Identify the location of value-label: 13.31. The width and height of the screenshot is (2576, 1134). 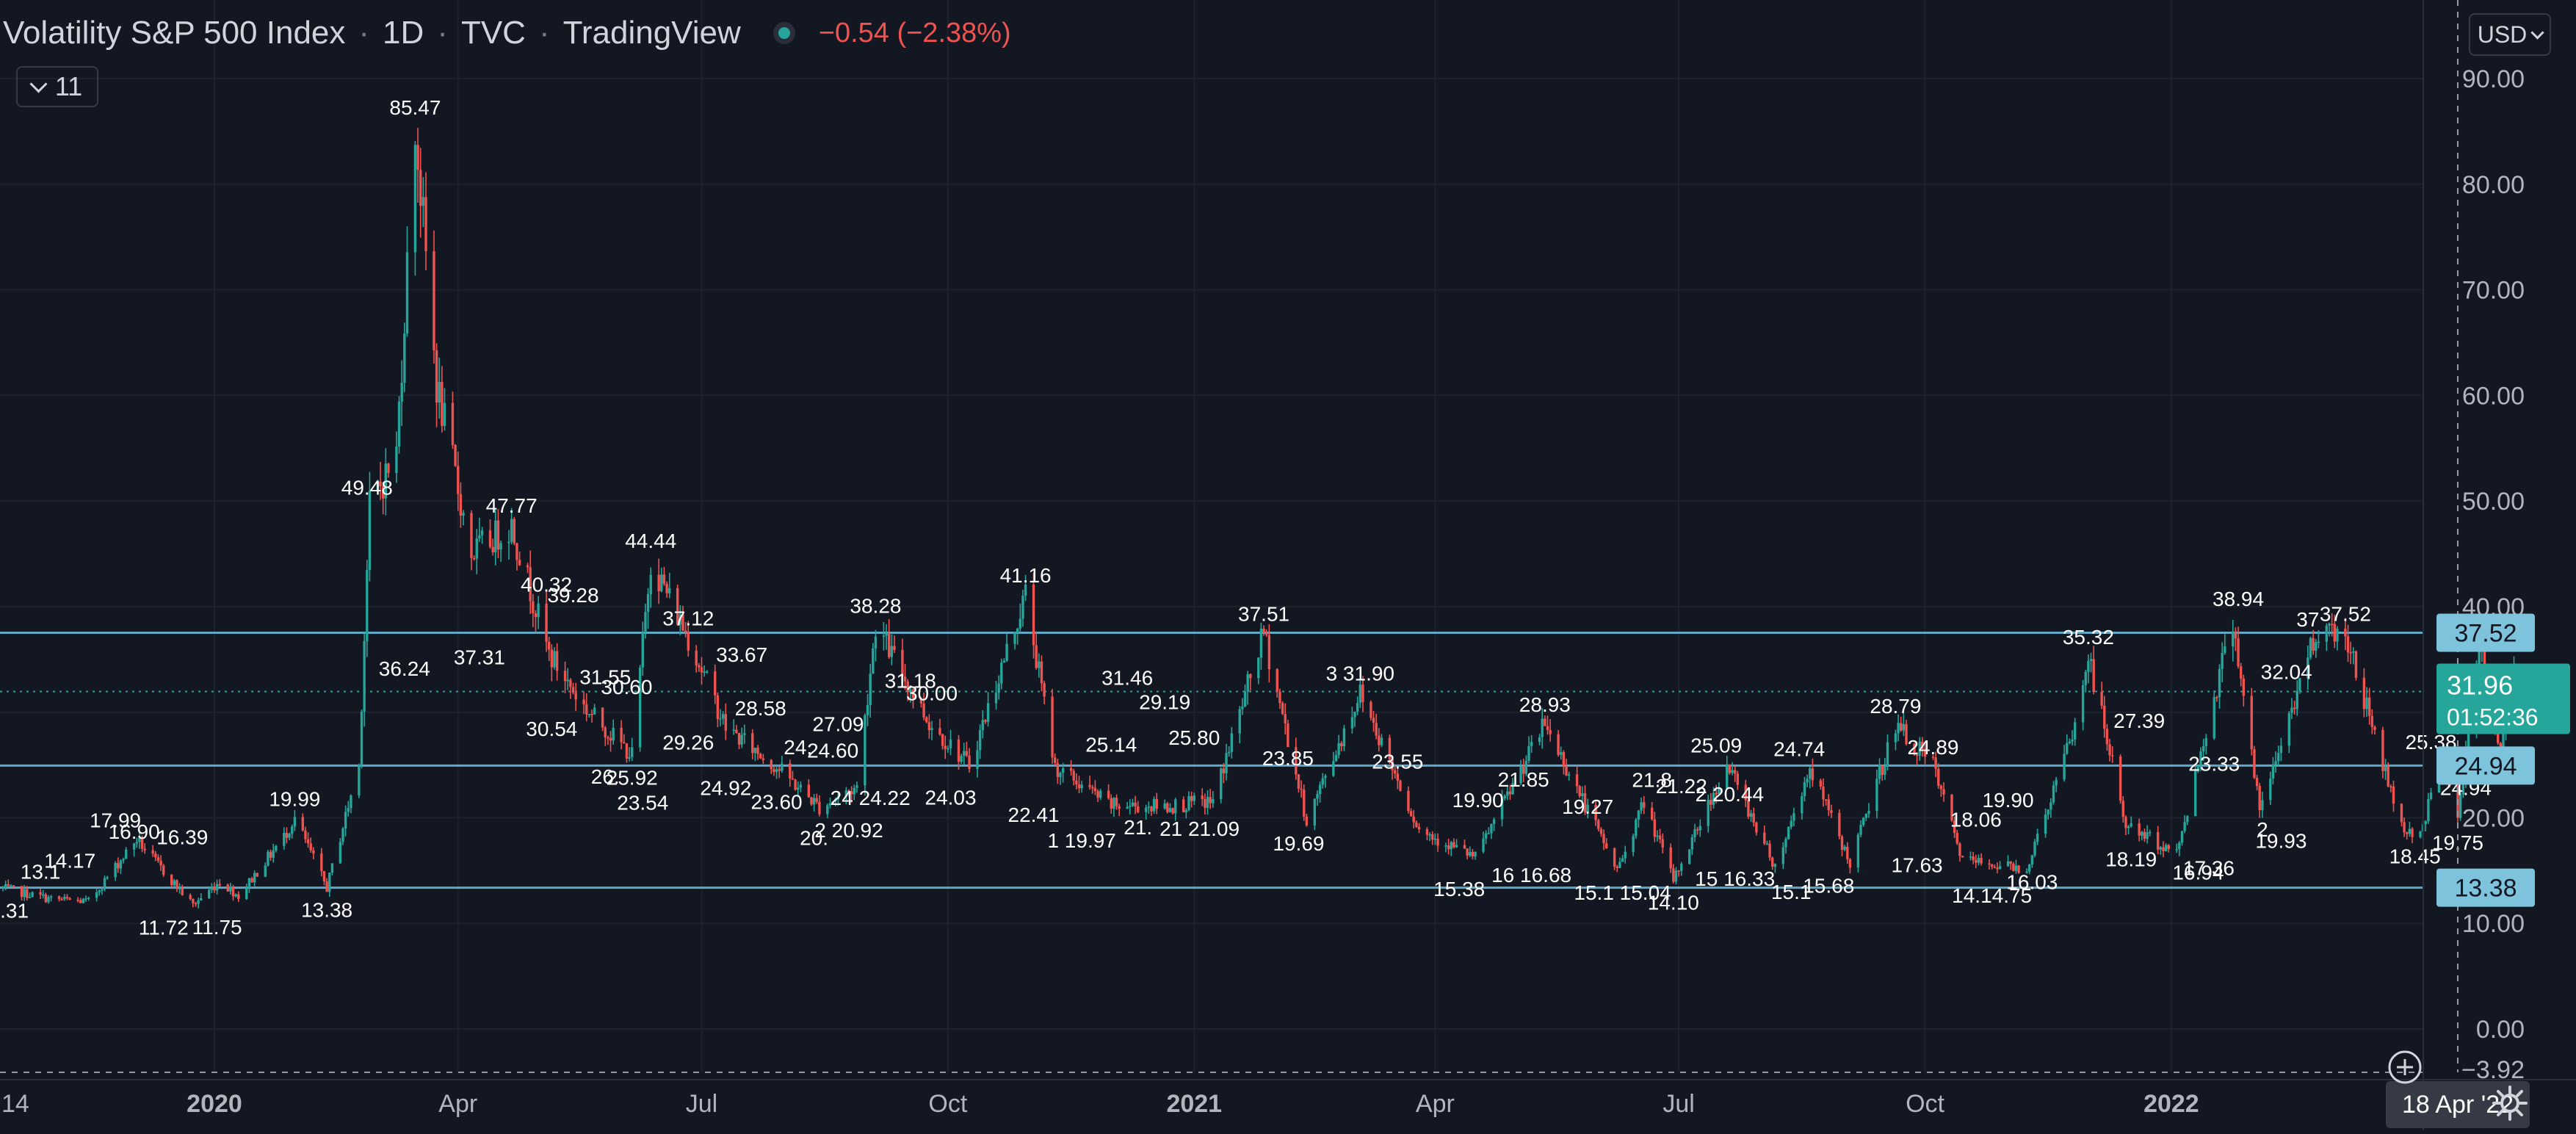
(14, 911).